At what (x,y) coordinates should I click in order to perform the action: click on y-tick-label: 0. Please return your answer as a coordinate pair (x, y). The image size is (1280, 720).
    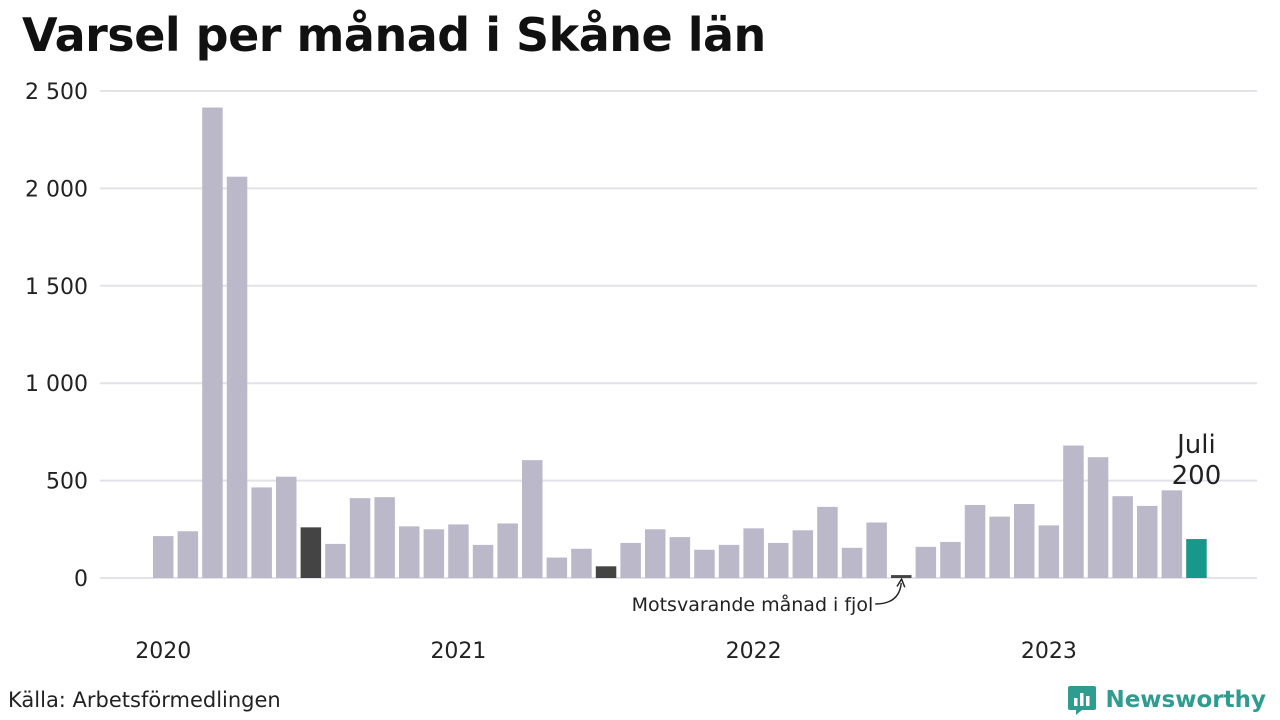
    Looking at the image, I should click on (81, 579).